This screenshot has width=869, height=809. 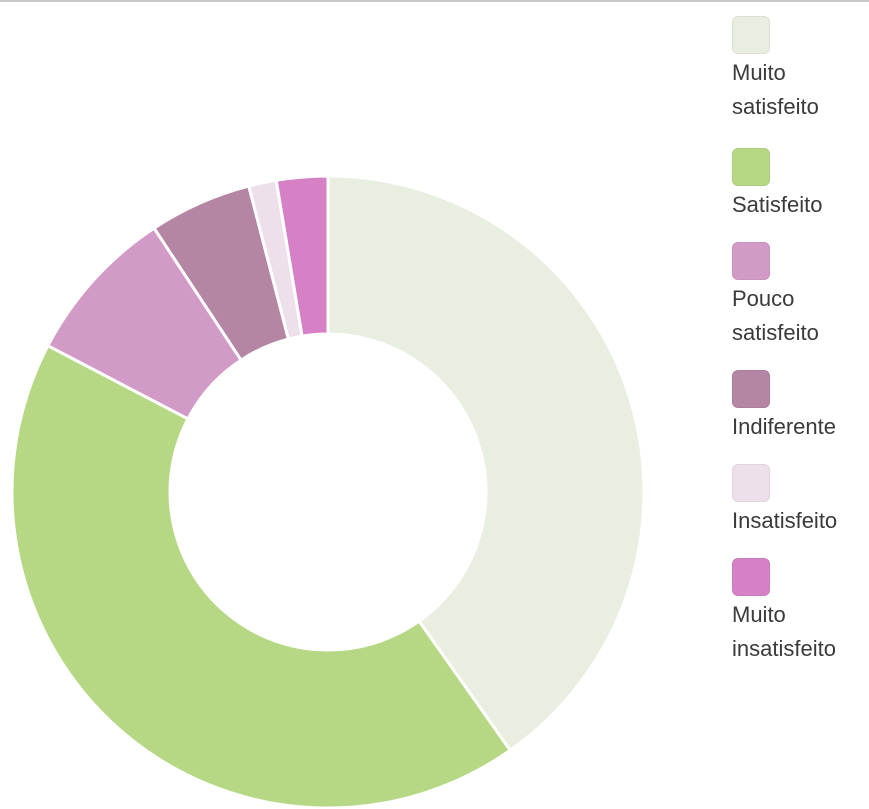 What do you see at coordinates (785, 520) in the screenshot?
I see `legend-label: Insatisfeito` at bounding box center [785, 520].